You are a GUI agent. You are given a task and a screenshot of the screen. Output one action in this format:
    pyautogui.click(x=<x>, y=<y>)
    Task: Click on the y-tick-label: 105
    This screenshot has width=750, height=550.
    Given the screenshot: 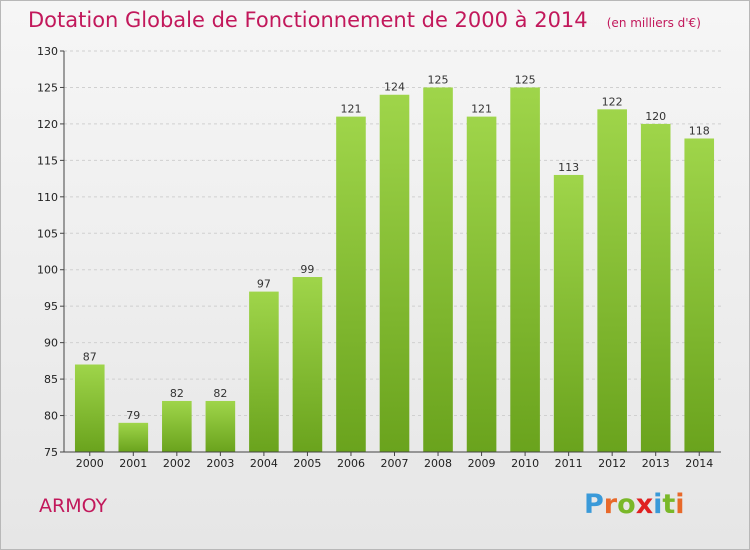 What is the action you would take?
    pyautogui.click(x=47, y=233)
    